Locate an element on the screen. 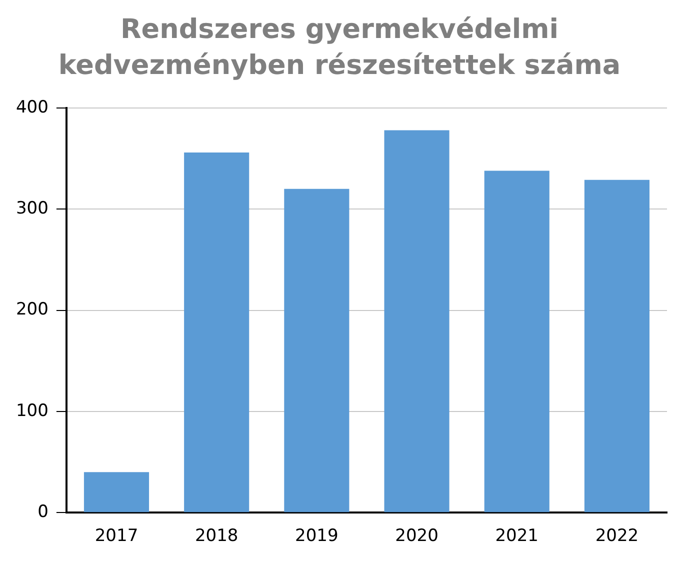 The height and width of the screenshot is (571, 679). x-tick-label: 2018 is located at coordinates (216, 536).